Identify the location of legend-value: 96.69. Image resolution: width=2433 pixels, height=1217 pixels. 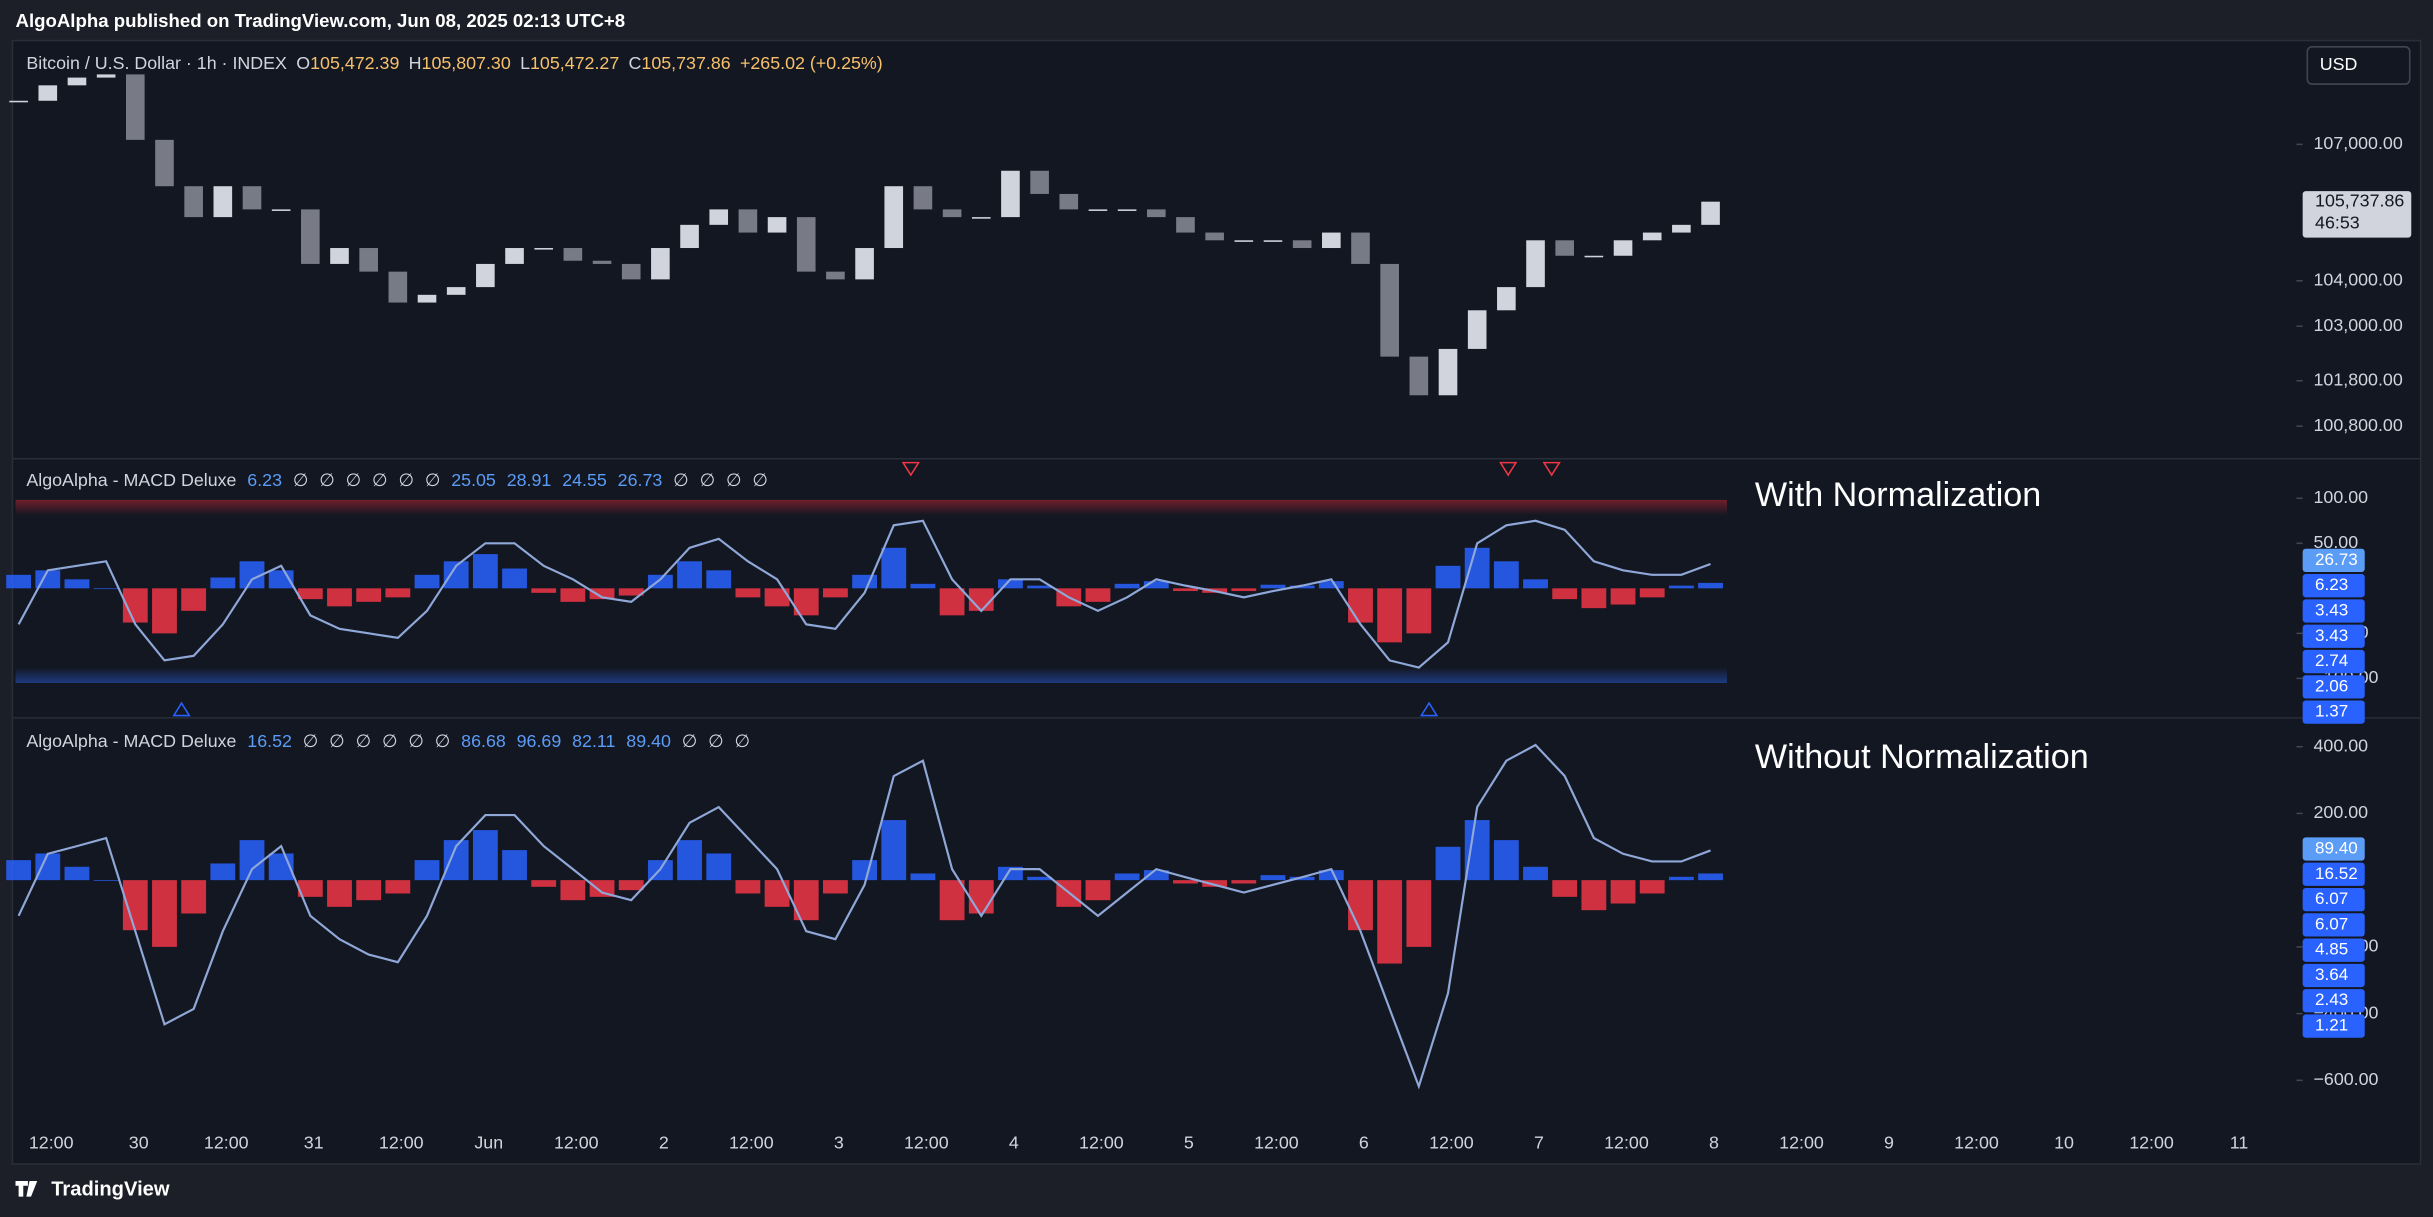
(539, 741).